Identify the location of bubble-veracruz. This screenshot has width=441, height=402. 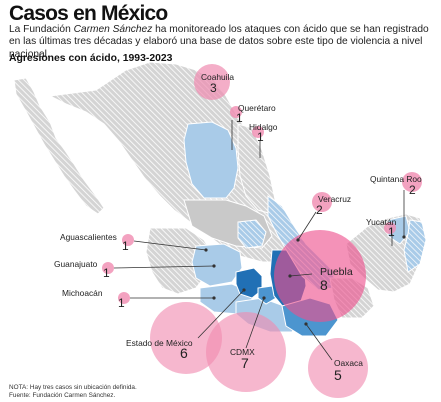
(322, 202).